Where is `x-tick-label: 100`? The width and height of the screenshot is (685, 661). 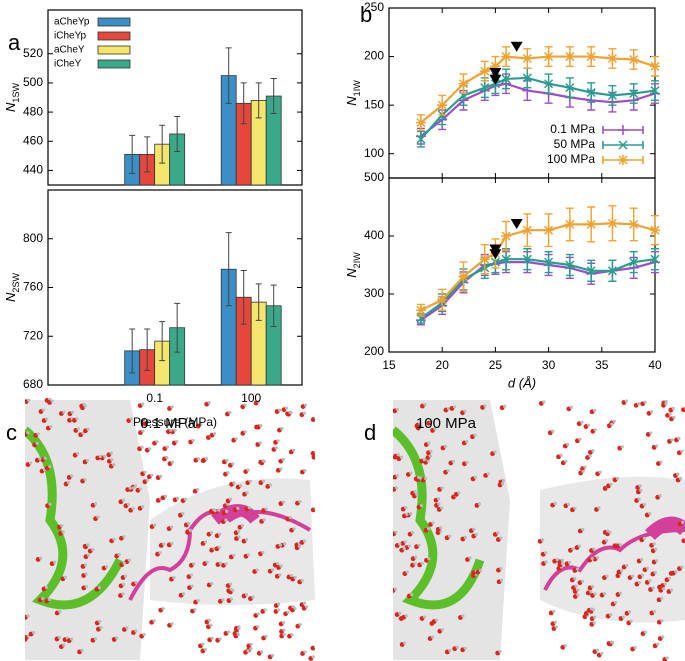
x-tick-label: 100 is located at coordinates (251, 398).